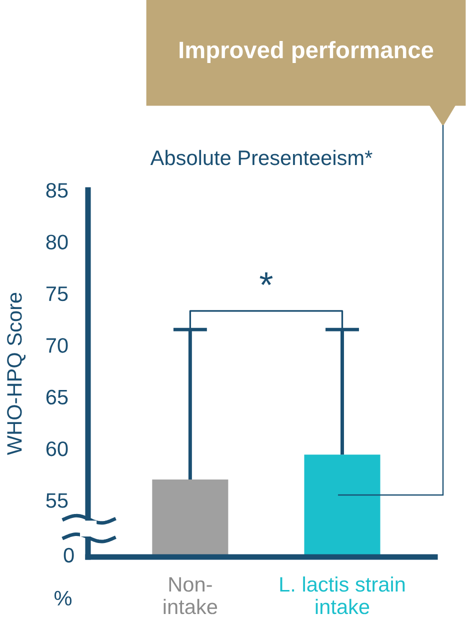 The image size is (468, 641). I want to click on y-tick-label: 65, so click(57, 397).